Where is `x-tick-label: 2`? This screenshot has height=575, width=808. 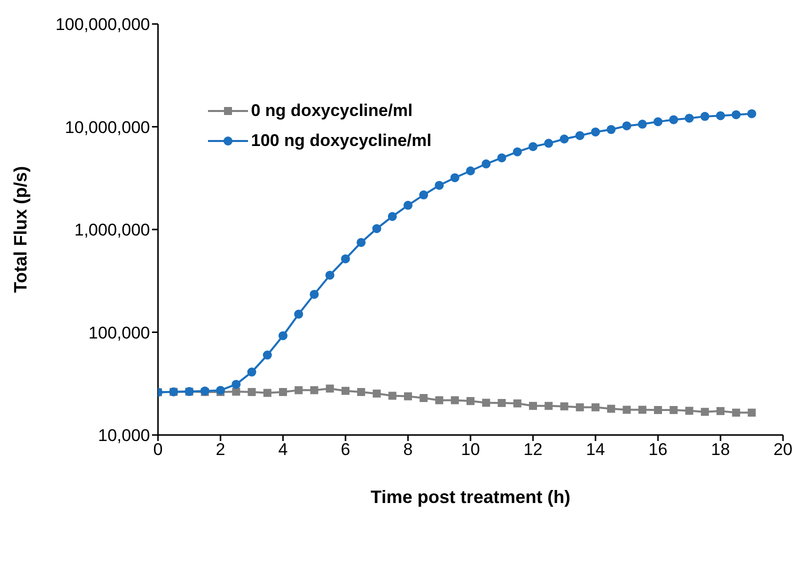
x-tick-label: 2 is located at coordinates (221, 450).